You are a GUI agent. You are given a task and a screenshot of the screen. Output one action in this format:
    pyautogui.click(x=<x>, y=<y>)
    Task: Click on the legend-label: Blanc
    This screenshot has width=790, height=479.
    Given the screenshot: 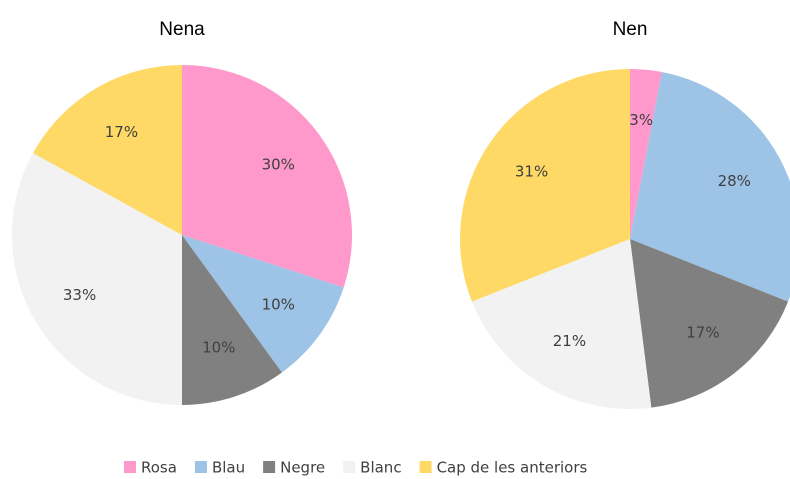 What is the action you would take?
    pyautogui.click(x=380, y=468)
    